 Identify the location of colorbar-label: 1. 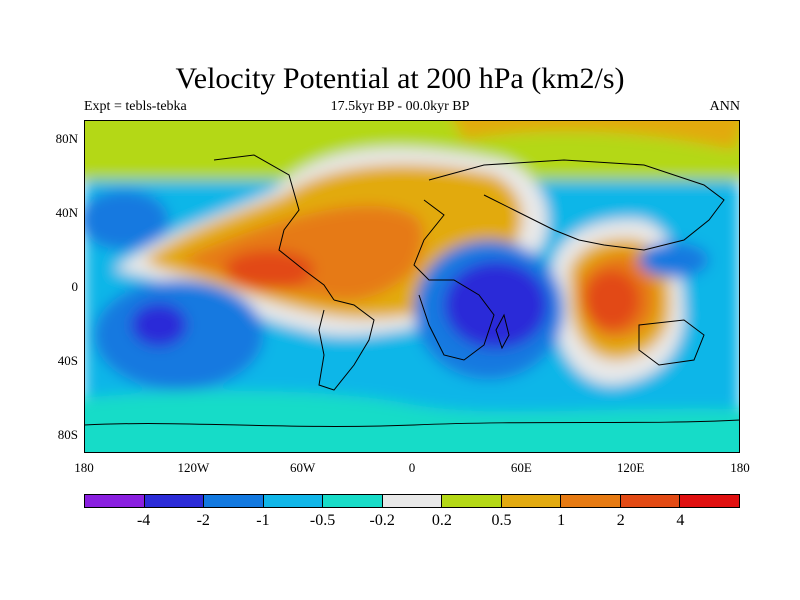
(561, 520).